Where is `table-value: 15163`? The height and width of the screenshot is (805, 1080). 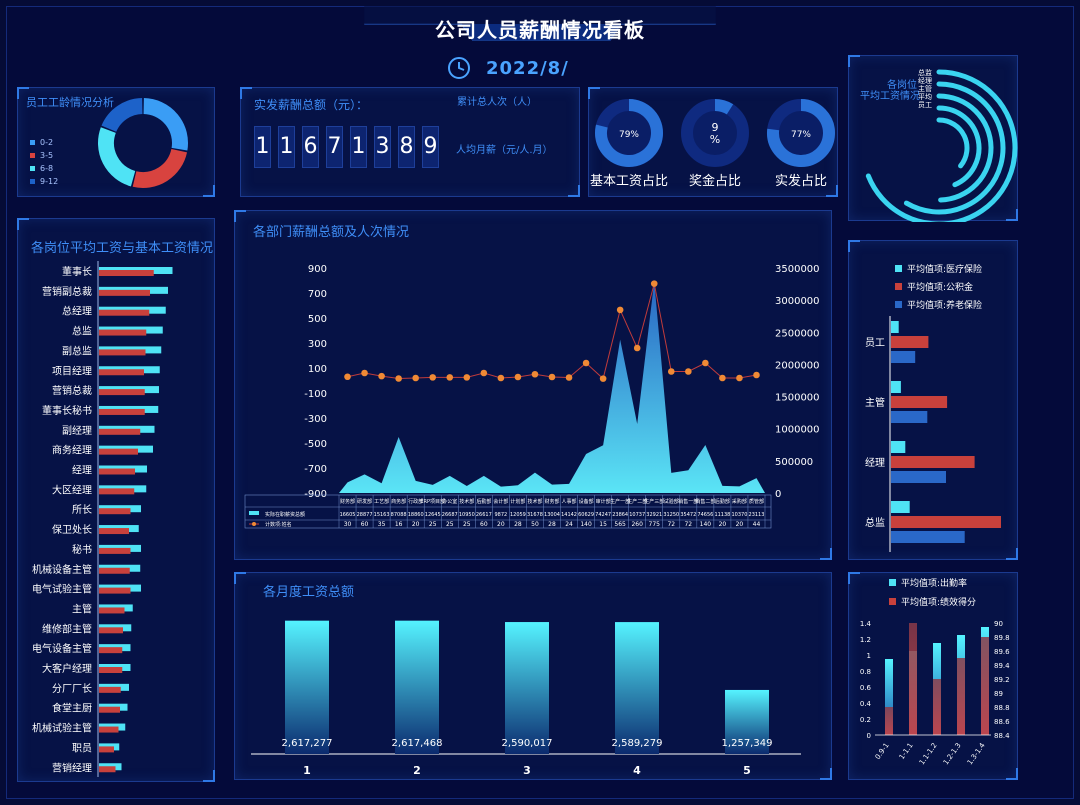
table-value: 15163 is located at coordinates (382, 515).